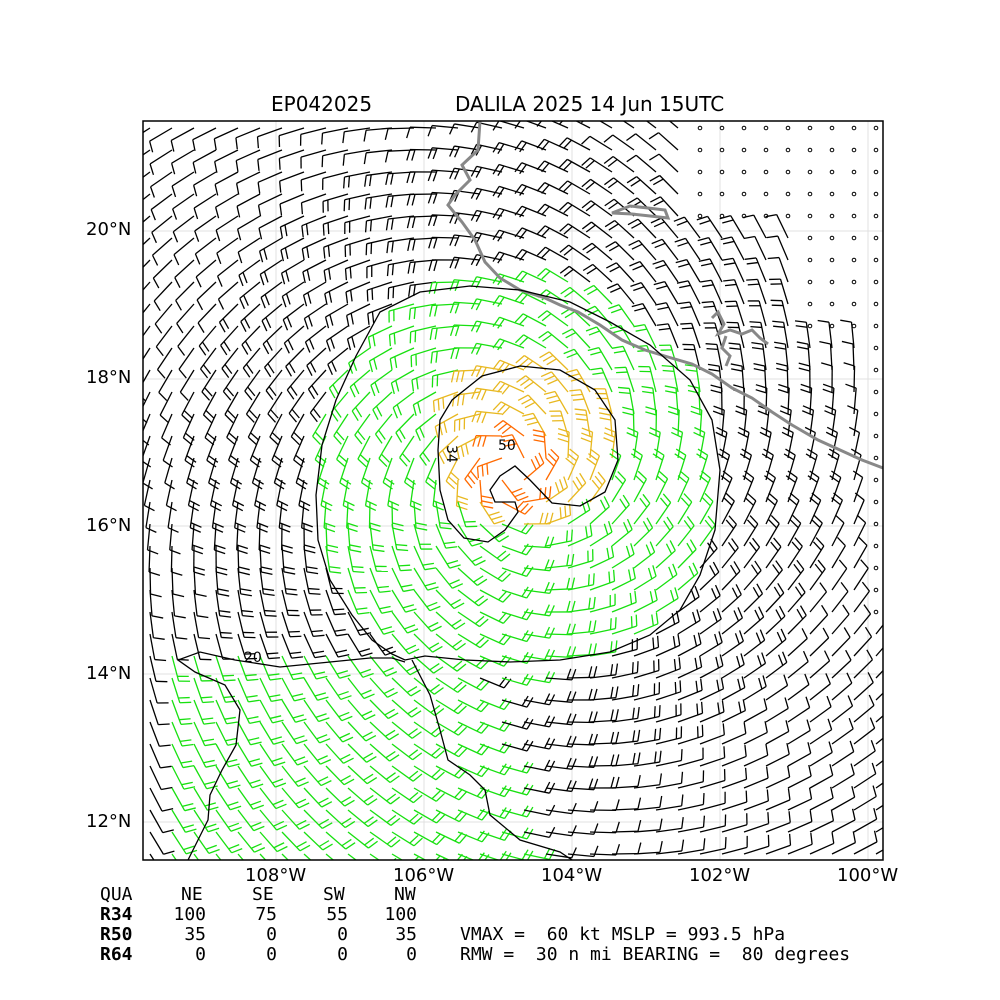 This screenshot has width=1000, height=1000. Describe the element at coordinates (334, 894) in the screenshot. I see `col-header-sw: SW` at that location.